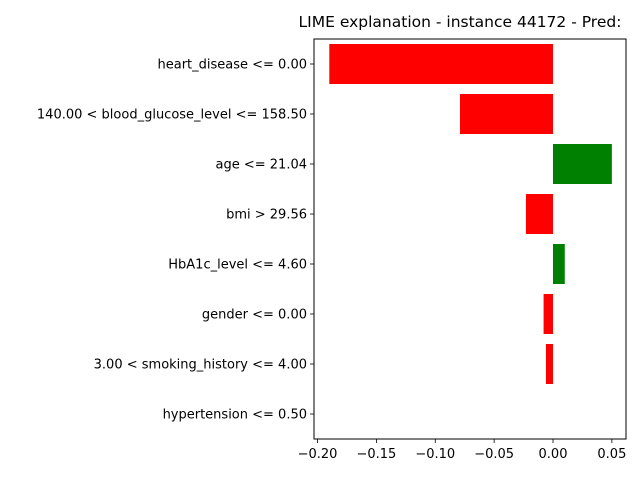 The height and width of the screenshot is (480, 640). Describe the element at coordinates (376, 454) in the screenshot. I see `x-tick-label: −0.15` at that location.